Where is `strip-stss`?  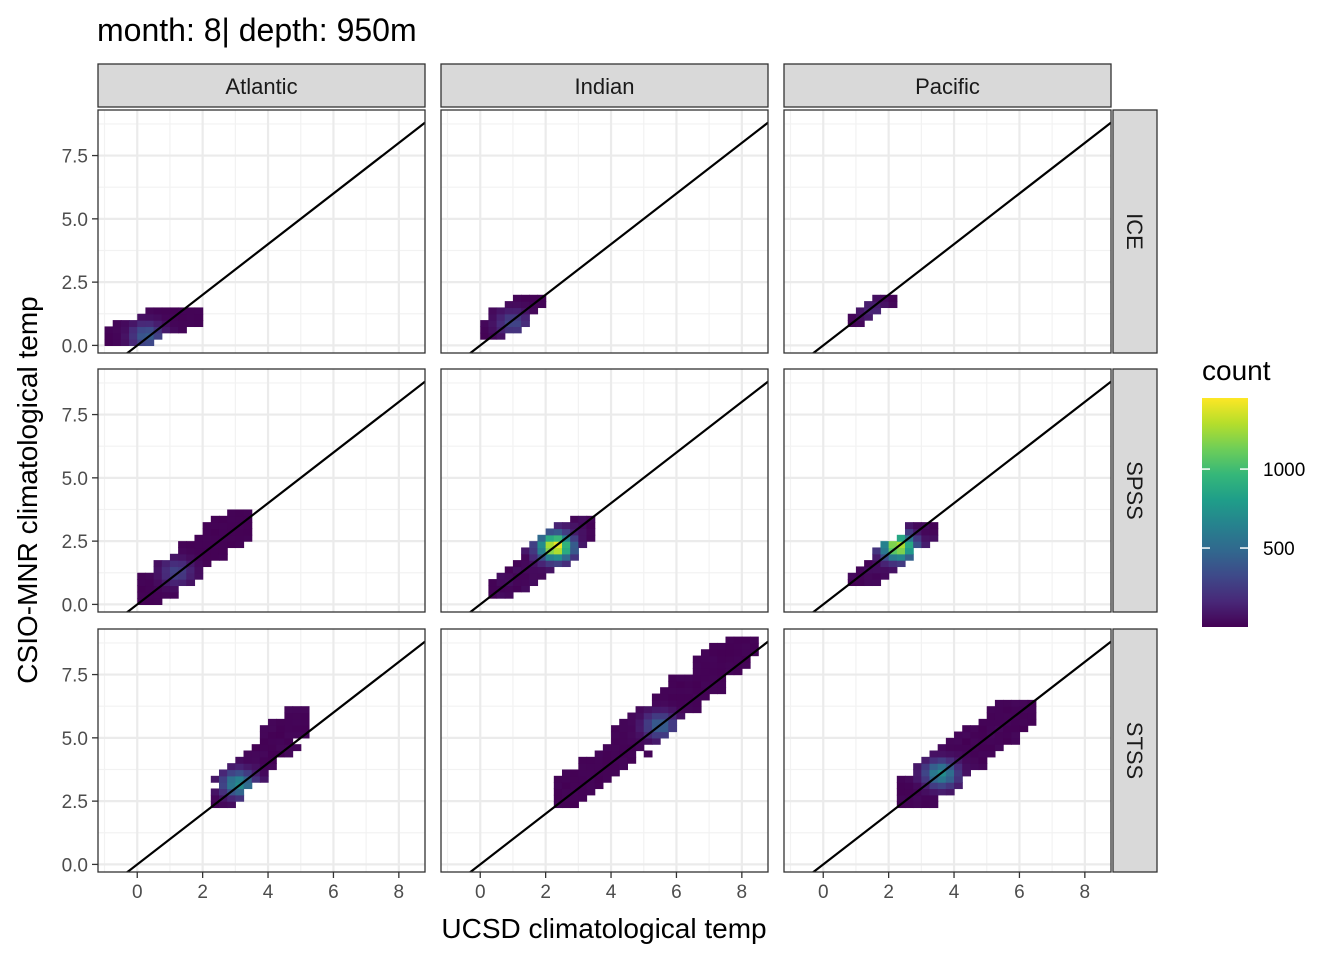
strip-stss is located at coordinates (1135, 750).